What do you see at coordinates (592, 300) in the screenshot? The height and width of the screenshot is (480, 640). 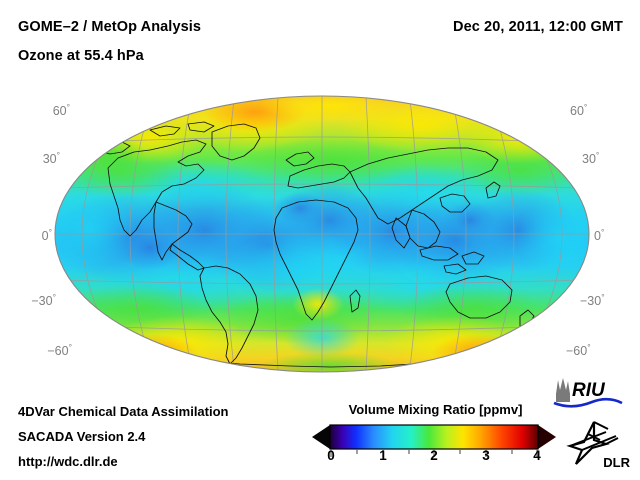 I see `lat-label-right-minus30: −30°` at bounding box center [592, 300].